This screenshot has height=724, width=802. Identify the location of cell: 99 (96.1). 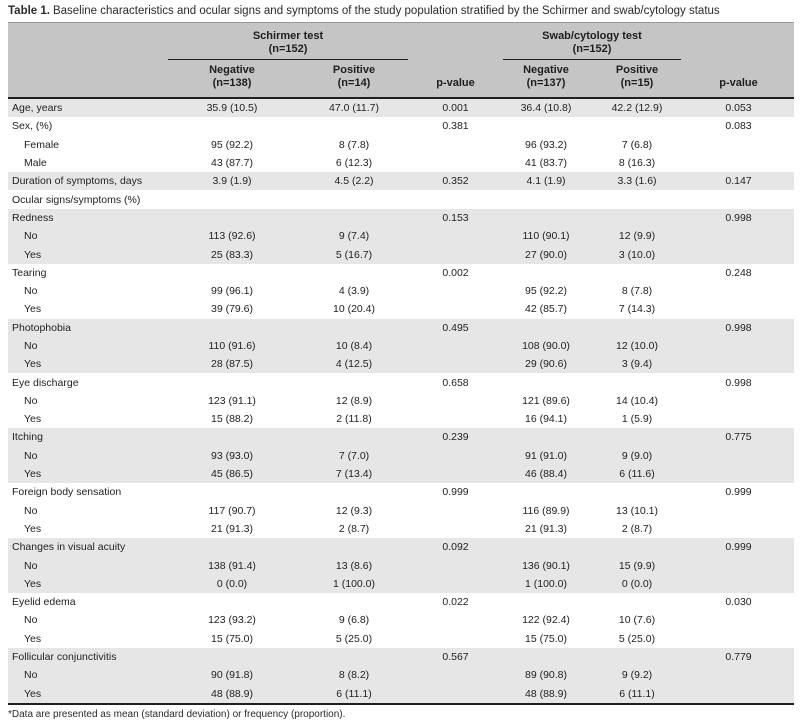
(232, 291).